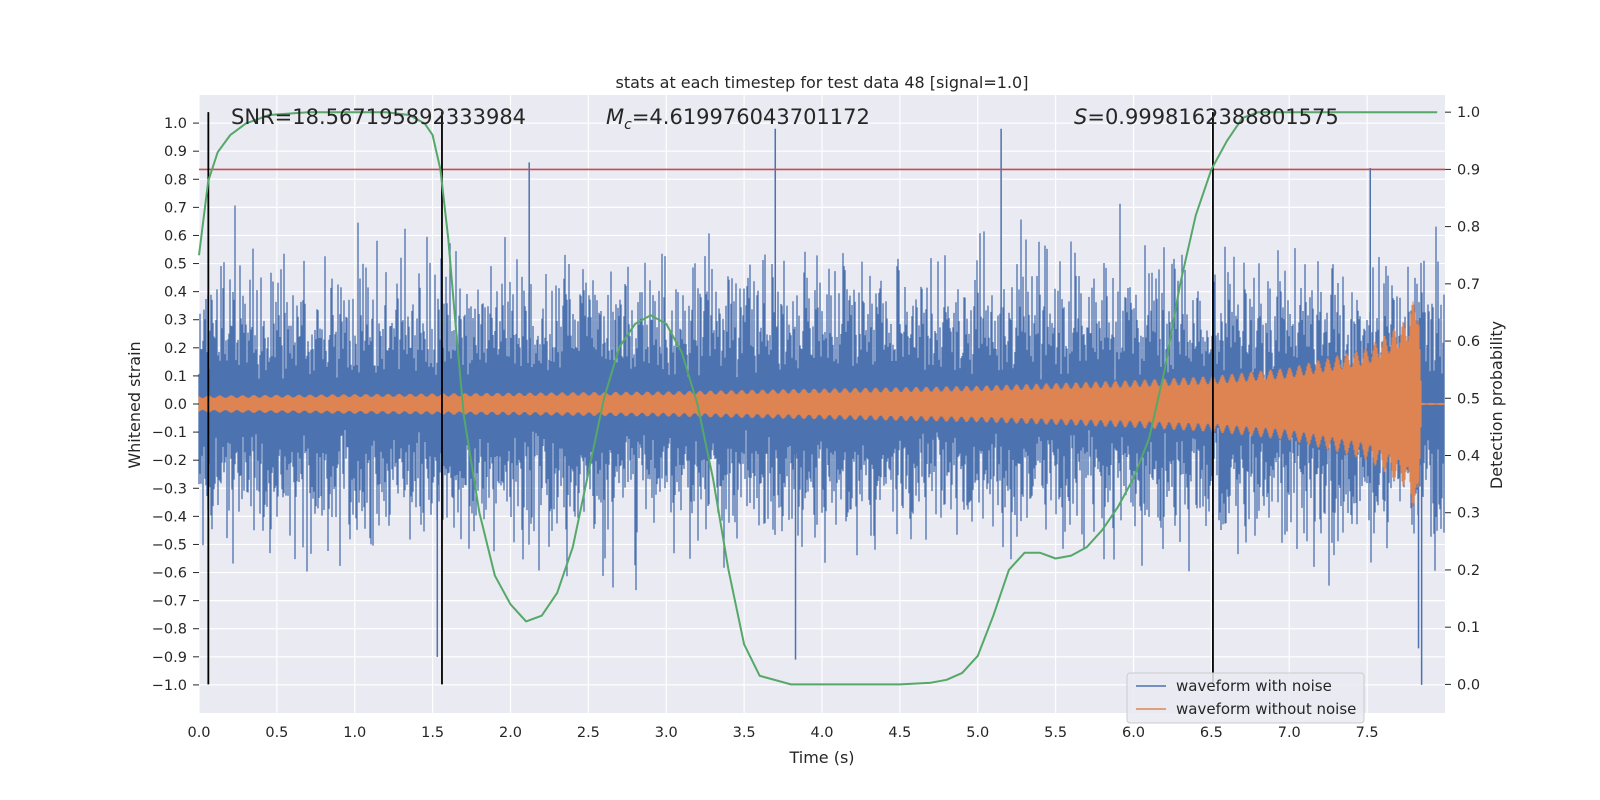 The height and width of the screenshot is (800, 1600). Describe the element at coordinates (1468, 685) in the screenshot. I see `y2-tick-label: 0.0` at that location.